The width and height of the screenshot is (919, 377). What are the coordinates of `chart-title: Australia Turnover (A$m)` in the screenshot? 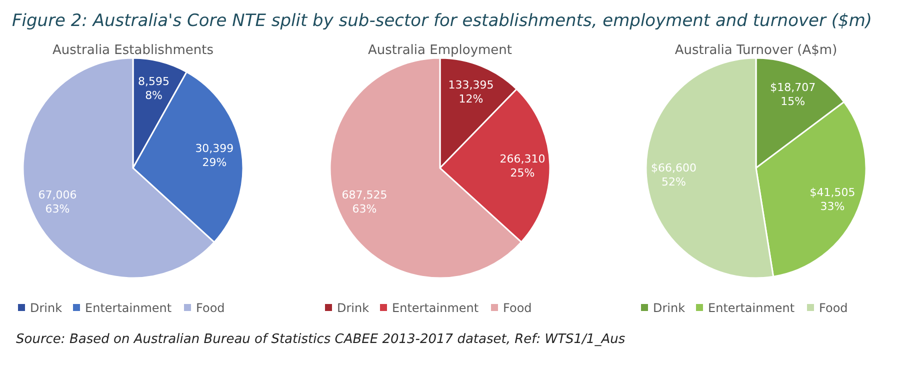 It's located at (756, 50).